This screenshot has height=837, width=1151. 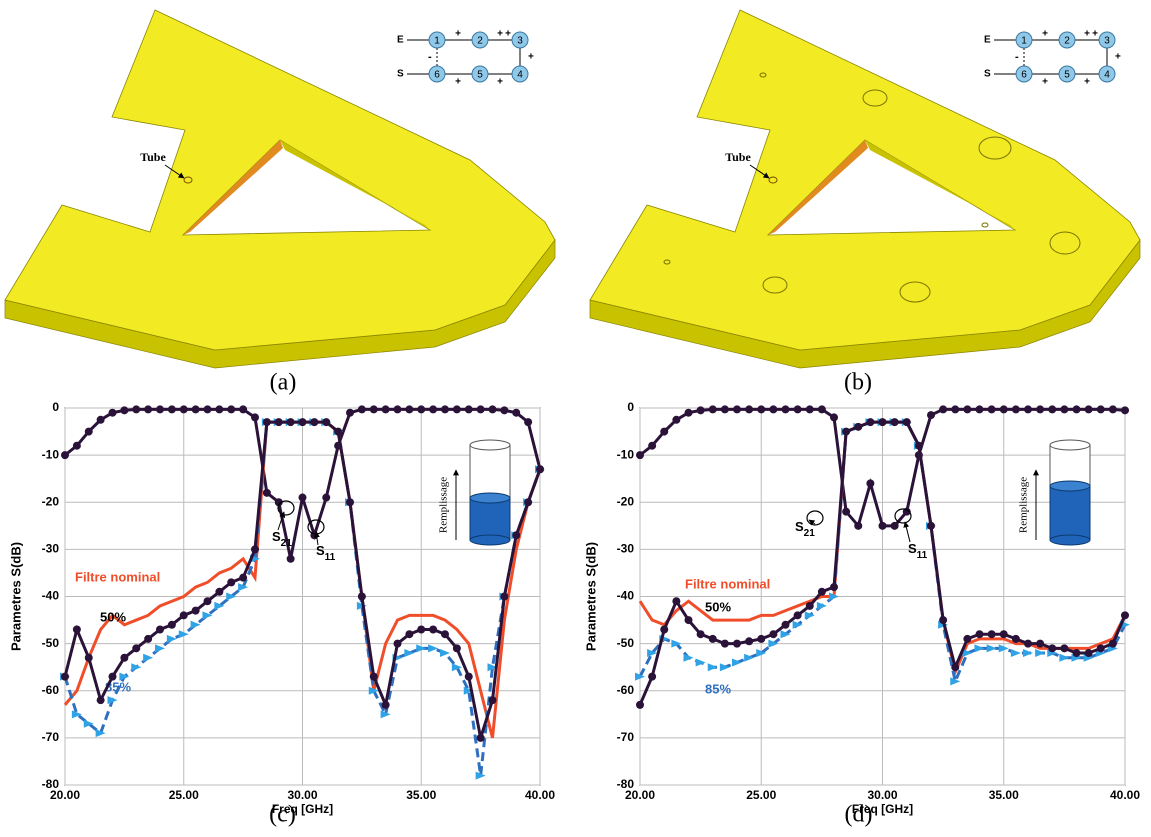 I want to click on schematic-node-label: 6, so click(x=437, y=75).